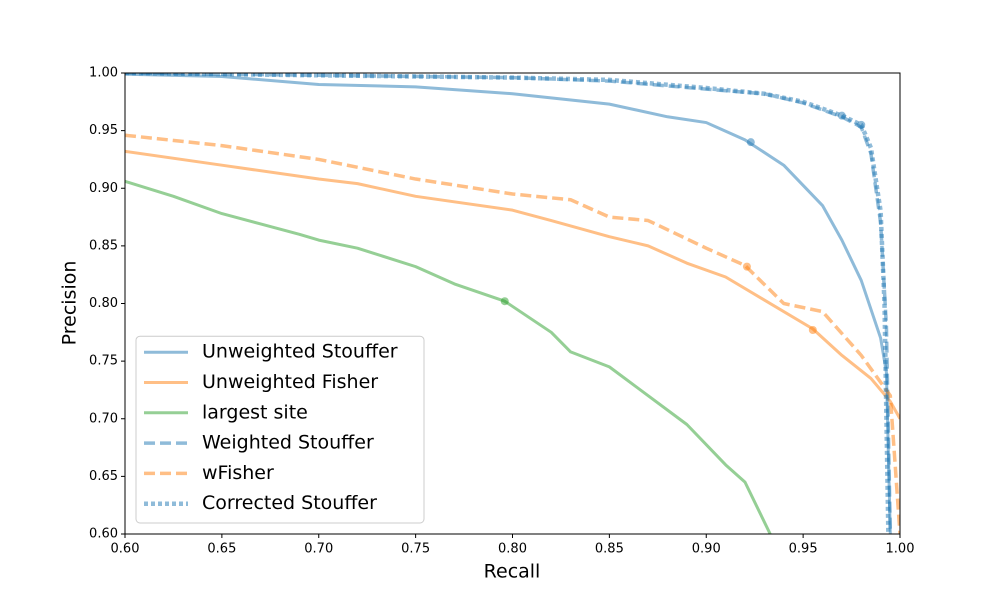 The image size is (1000, 600). What do you see at coordinates (512, 572) in the screenshot?
I see `x-axis-label: Recall` at bounding box center [512, 572].